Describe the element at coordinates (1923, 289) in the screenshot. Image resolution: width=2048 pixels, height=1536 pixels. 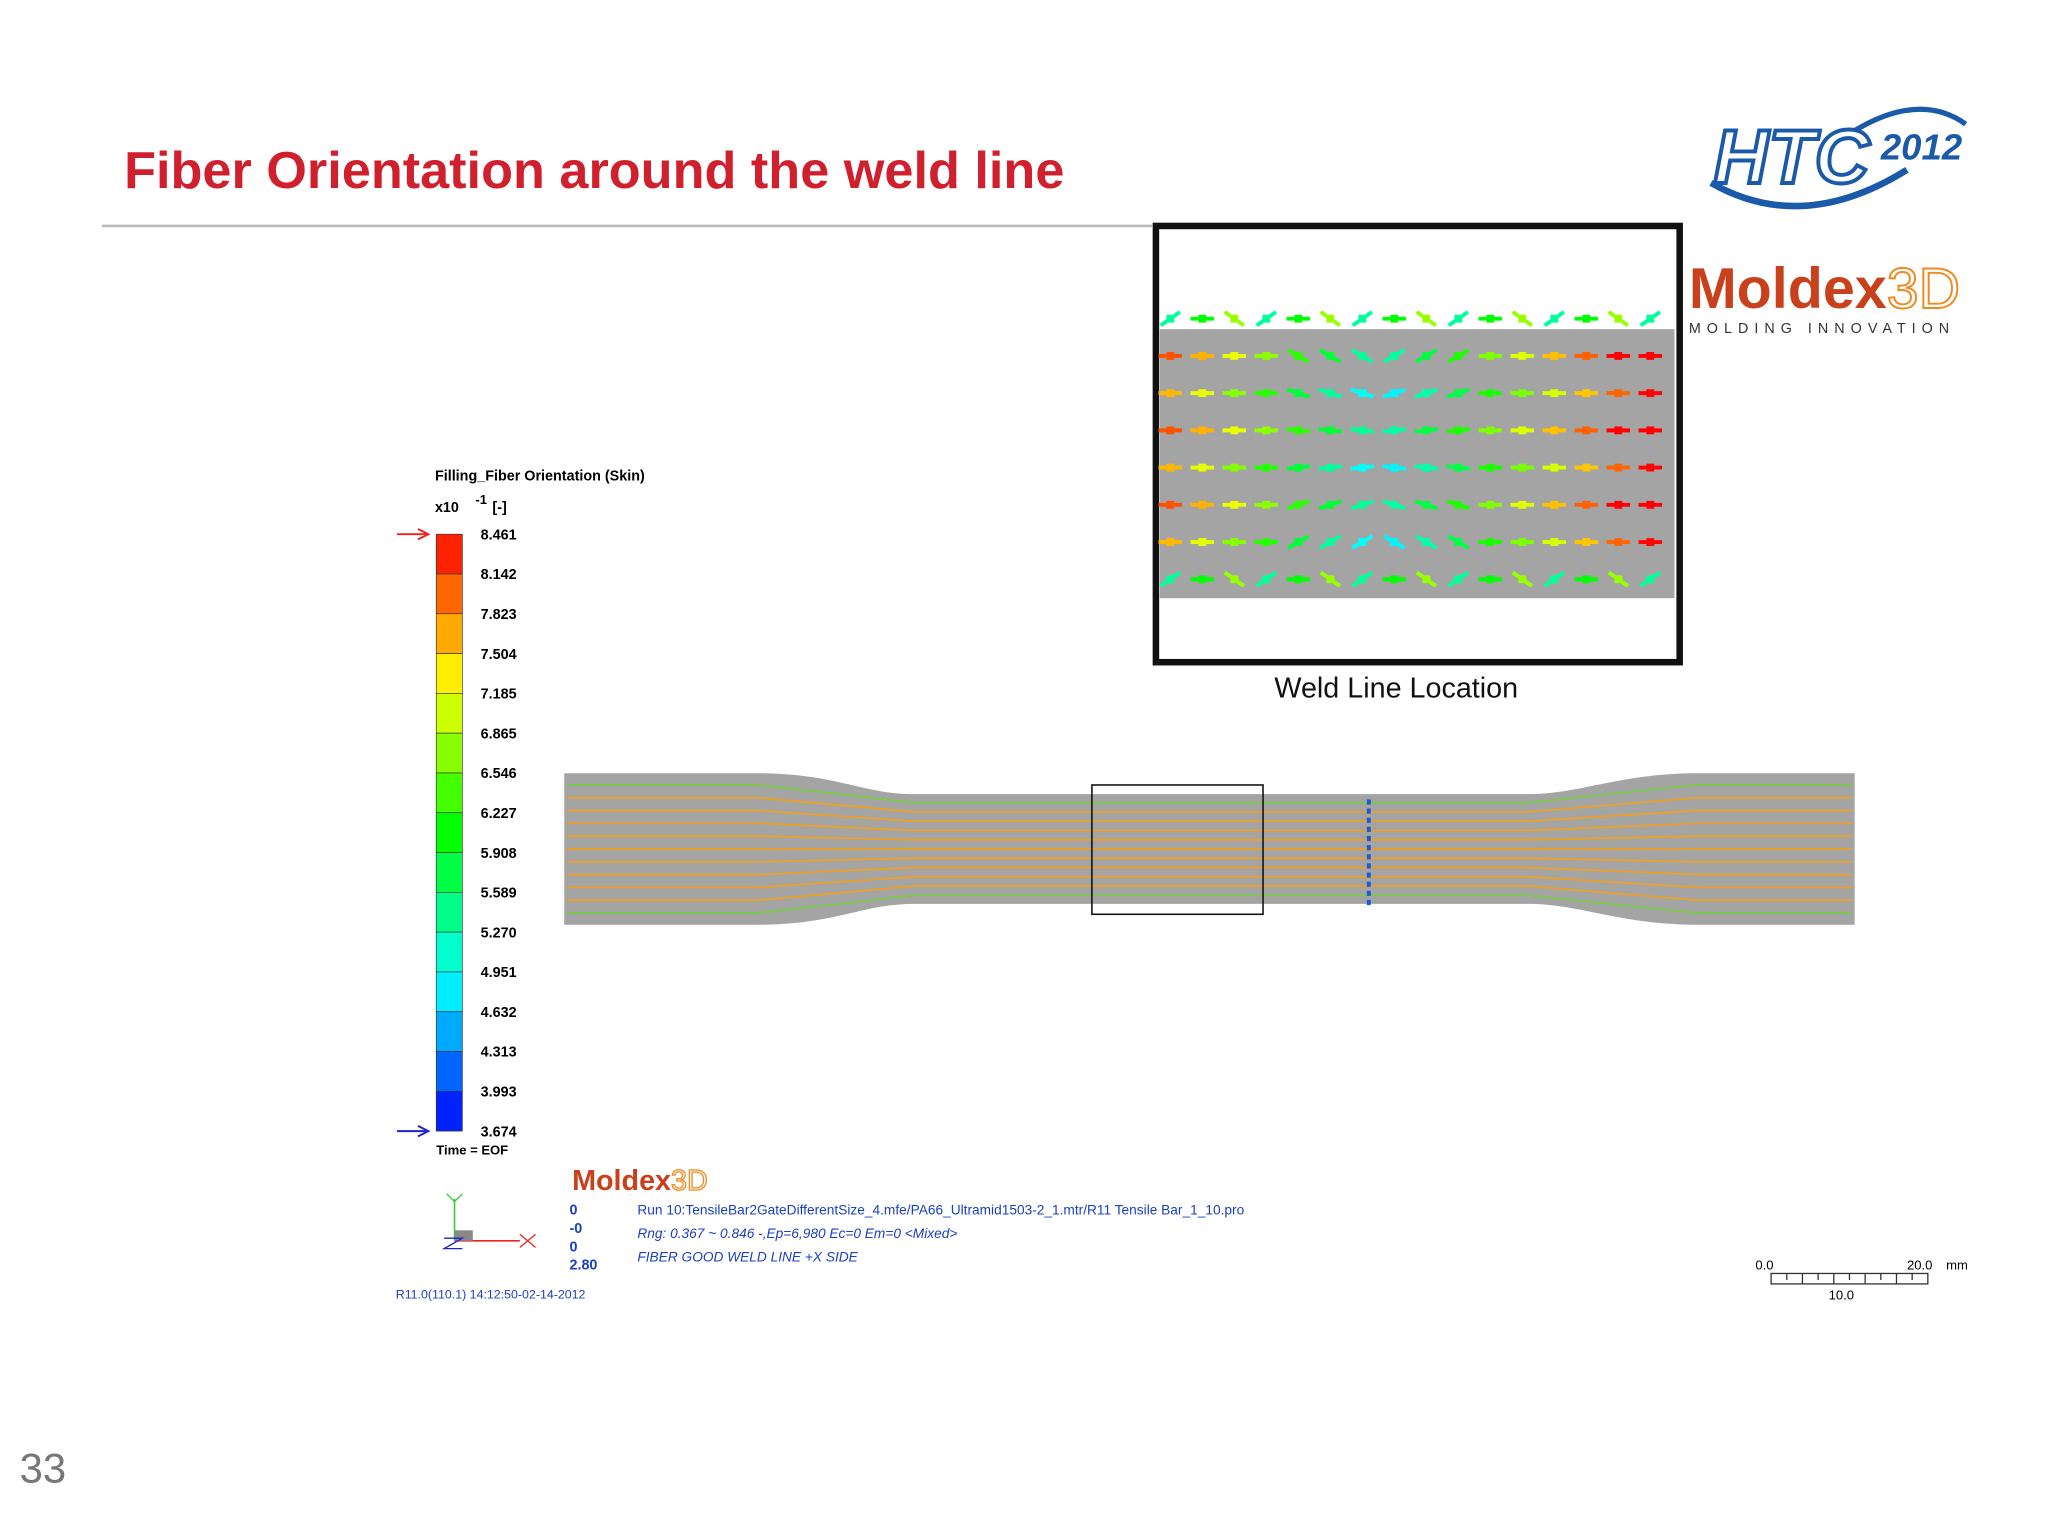
I see `brand-suffix: 3D` at that location.